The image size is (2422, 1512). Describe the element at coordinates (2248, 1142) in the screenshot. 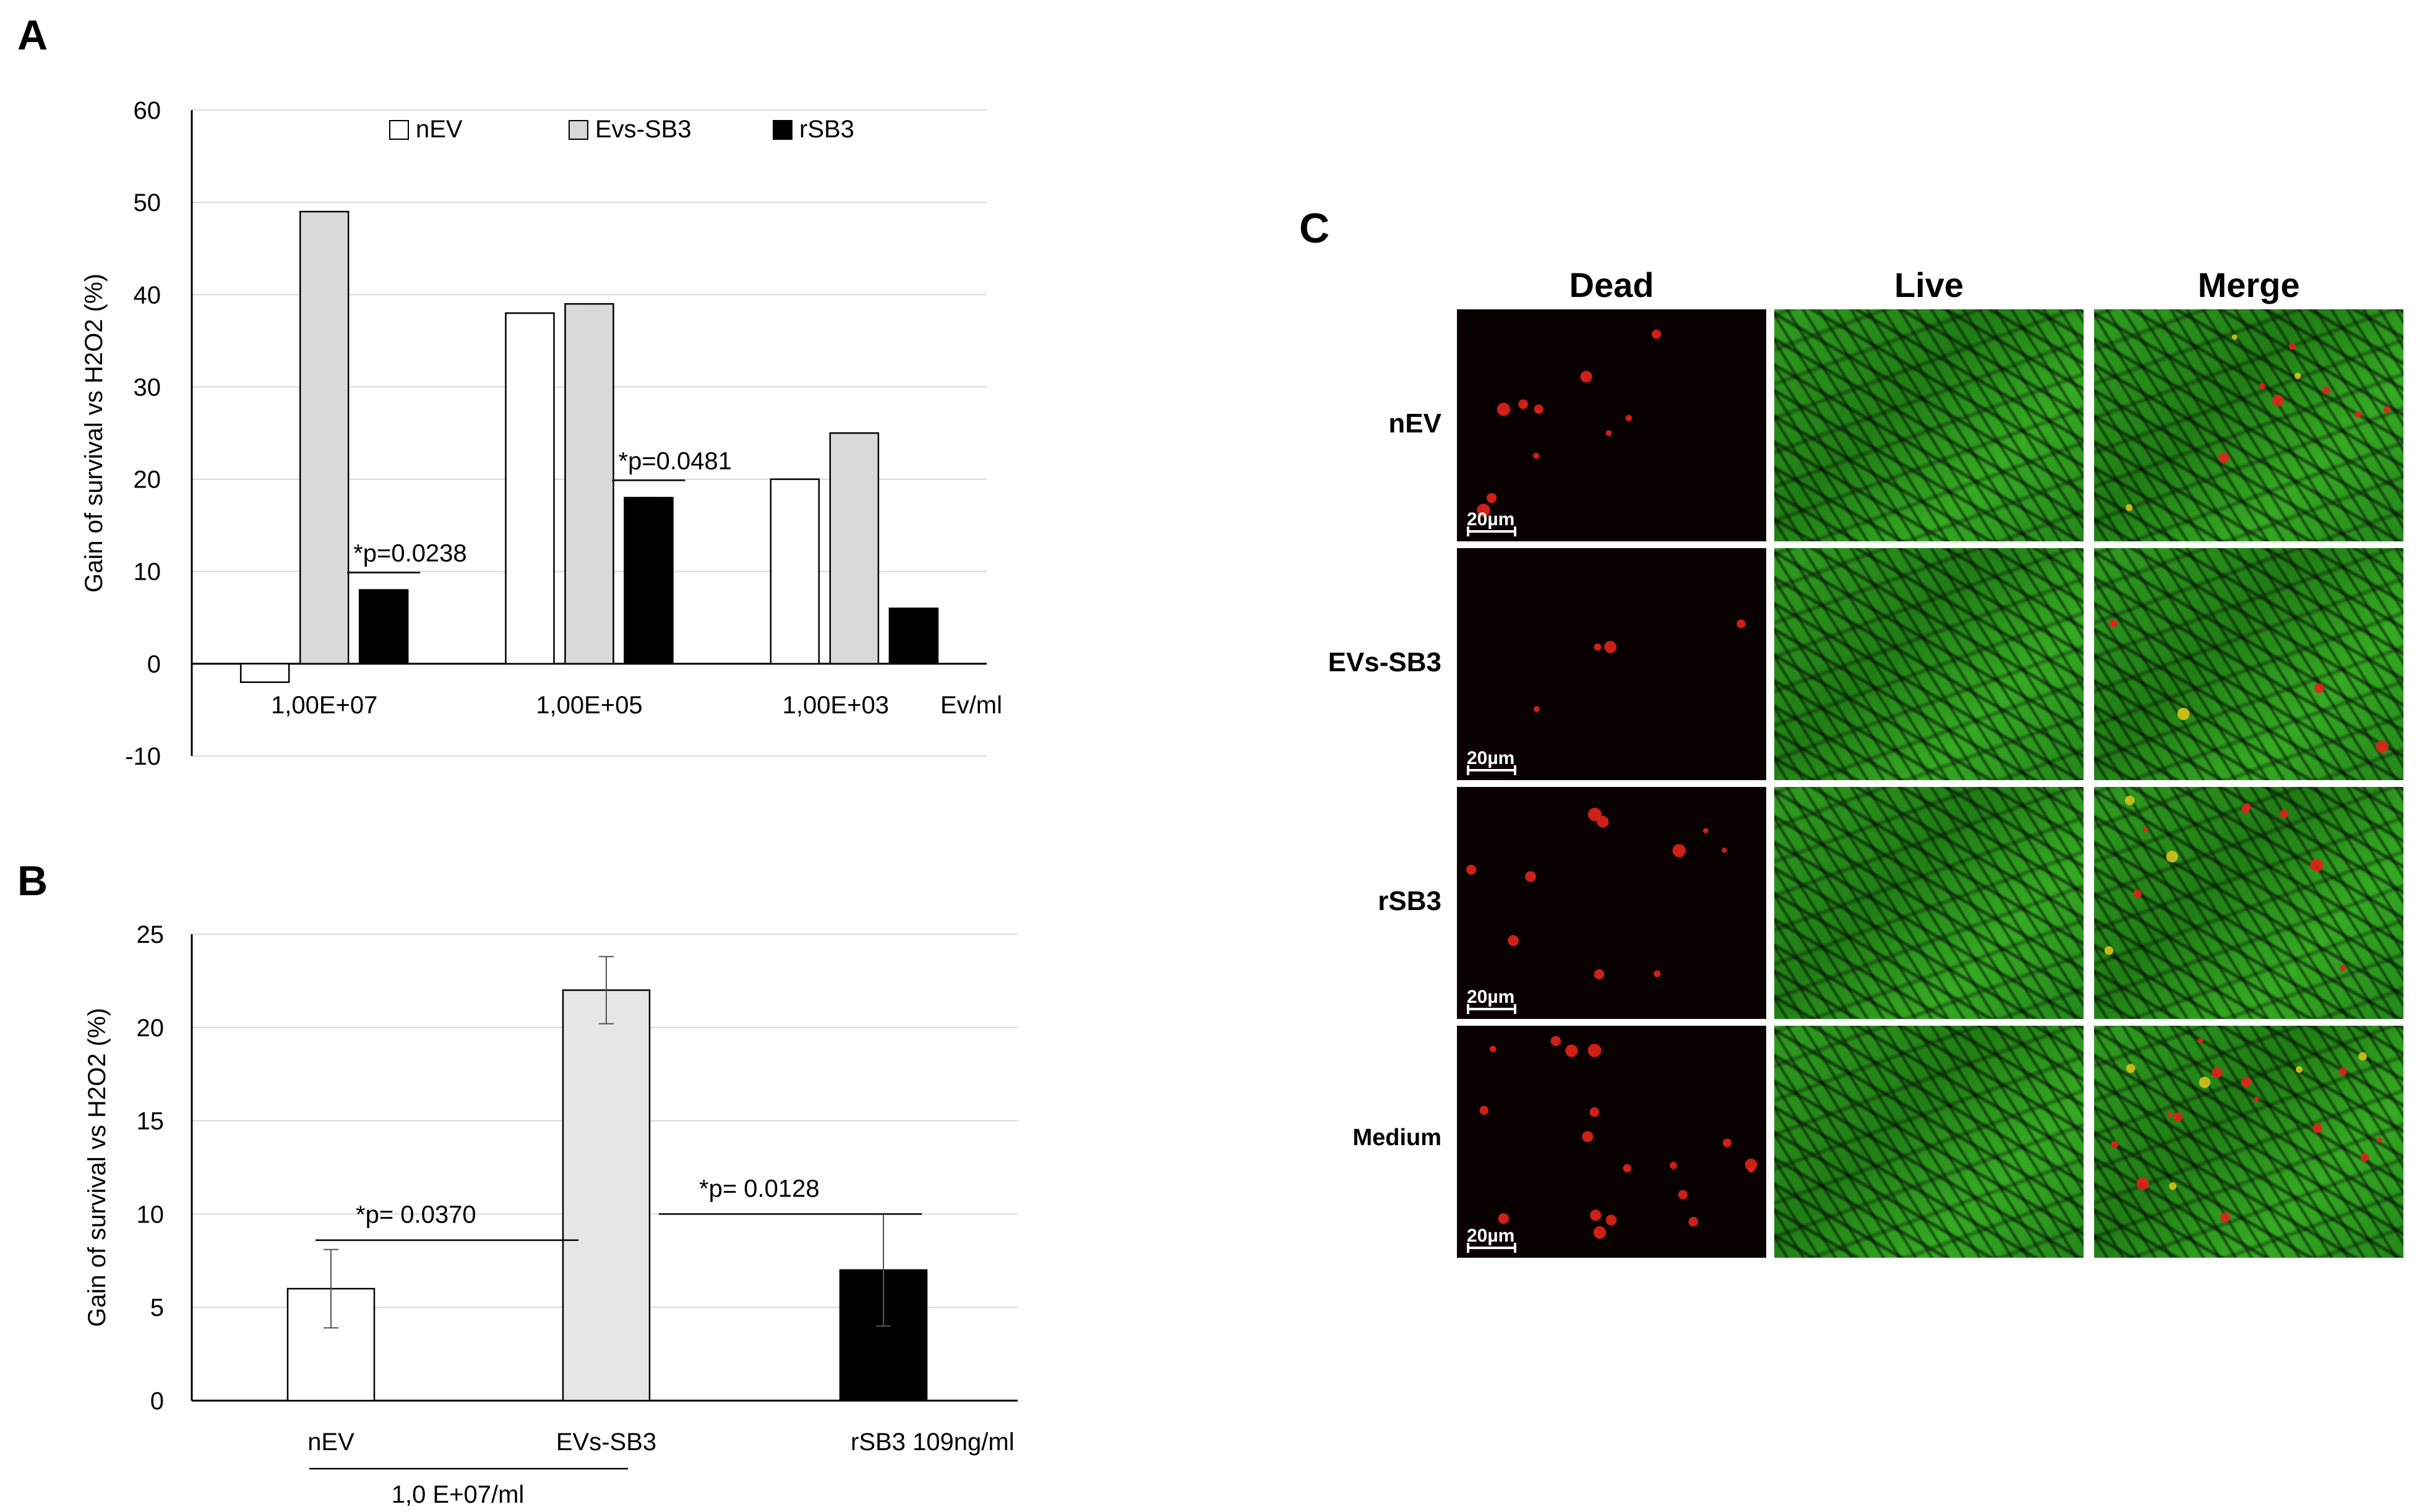

I see `micrograph-merge-medium` at that location.